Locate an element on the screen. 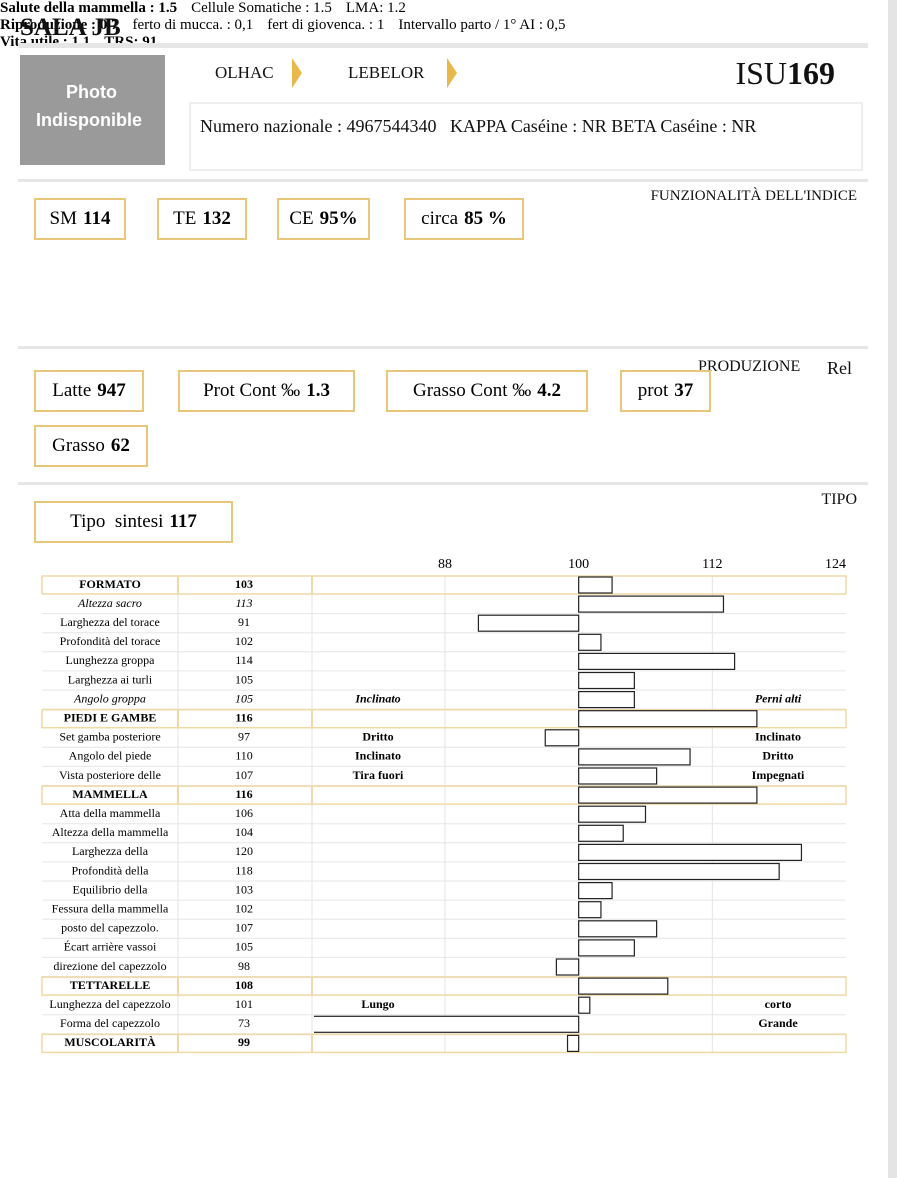 Image resolution: width=897 pixels, height=1178 pixels. line-item: LMA: 1.2 is located at coordinates (375, 8).